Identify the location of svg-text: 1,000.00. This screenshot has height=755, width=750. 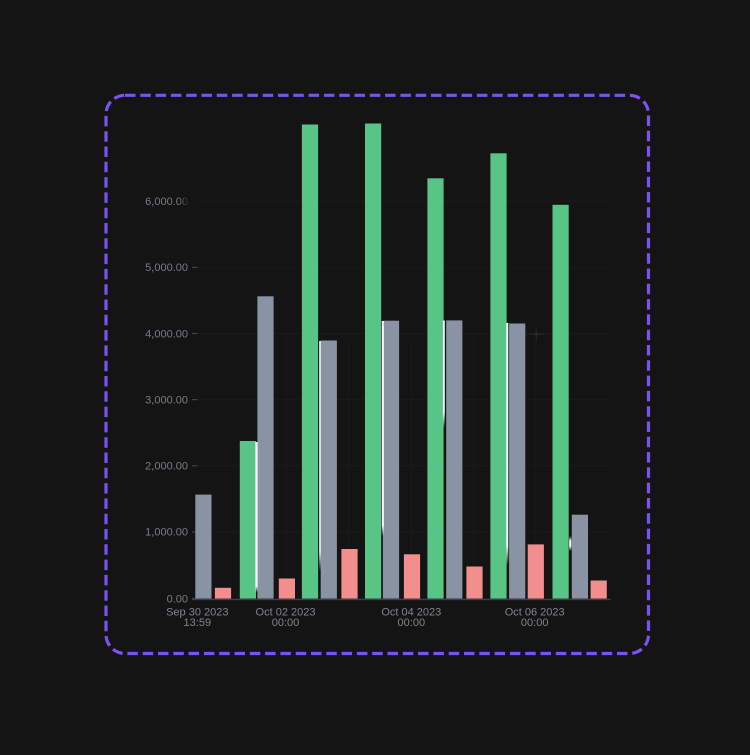
(166, 533).